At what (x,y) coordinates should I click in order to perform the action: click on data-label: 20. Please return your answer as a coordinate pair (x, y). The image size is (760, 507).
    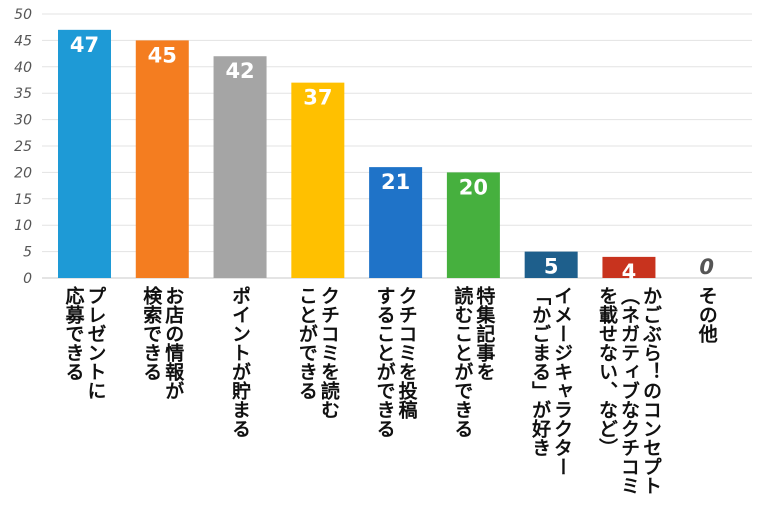
    Looking at the image, I should click on (473, 187).